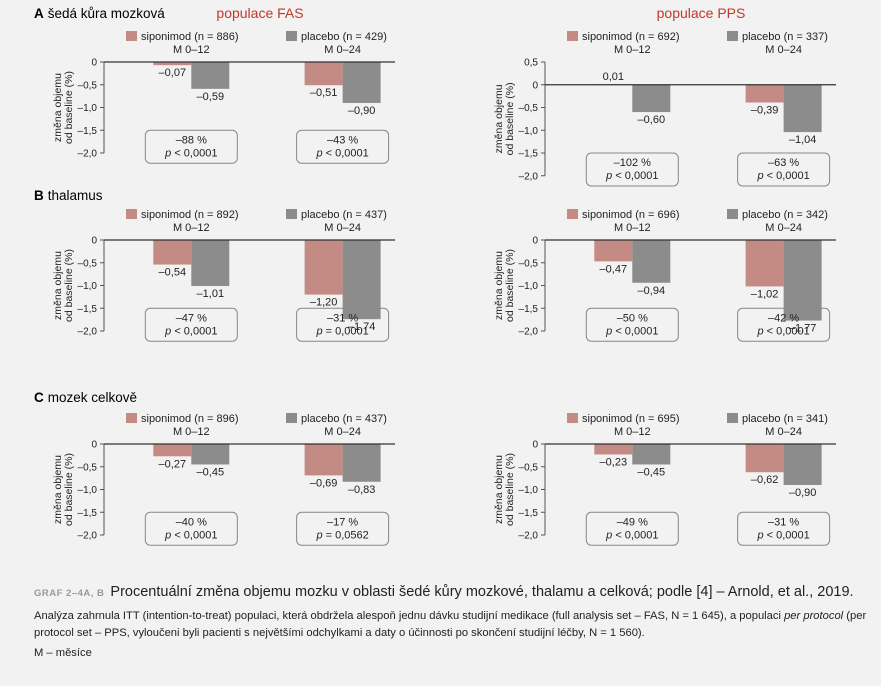  What do you see at coordinates (346, 535) in the screenshot?
I see `stat-pvalue-text: = 0,0562` at bounding box center [346, 535].